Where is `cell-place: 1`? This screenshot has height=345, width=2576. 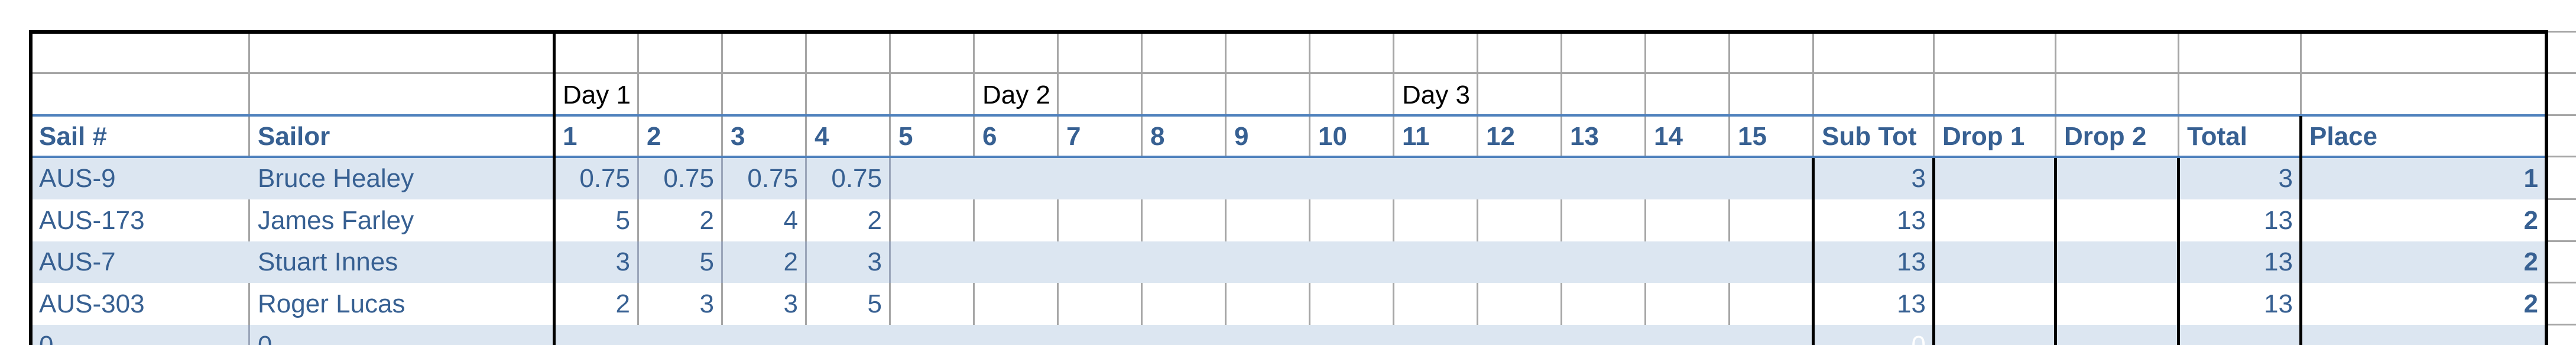
cell-place: 1 is located at coordinates (2530, 178).